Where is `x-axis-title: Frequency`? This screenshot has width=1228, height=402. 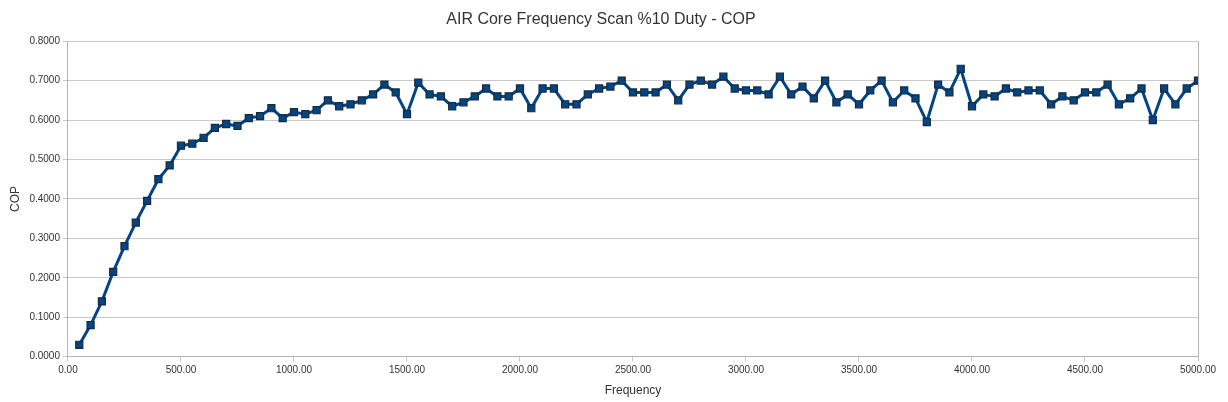 x-axis-title: Frequency is located at coordinates (633, 390).